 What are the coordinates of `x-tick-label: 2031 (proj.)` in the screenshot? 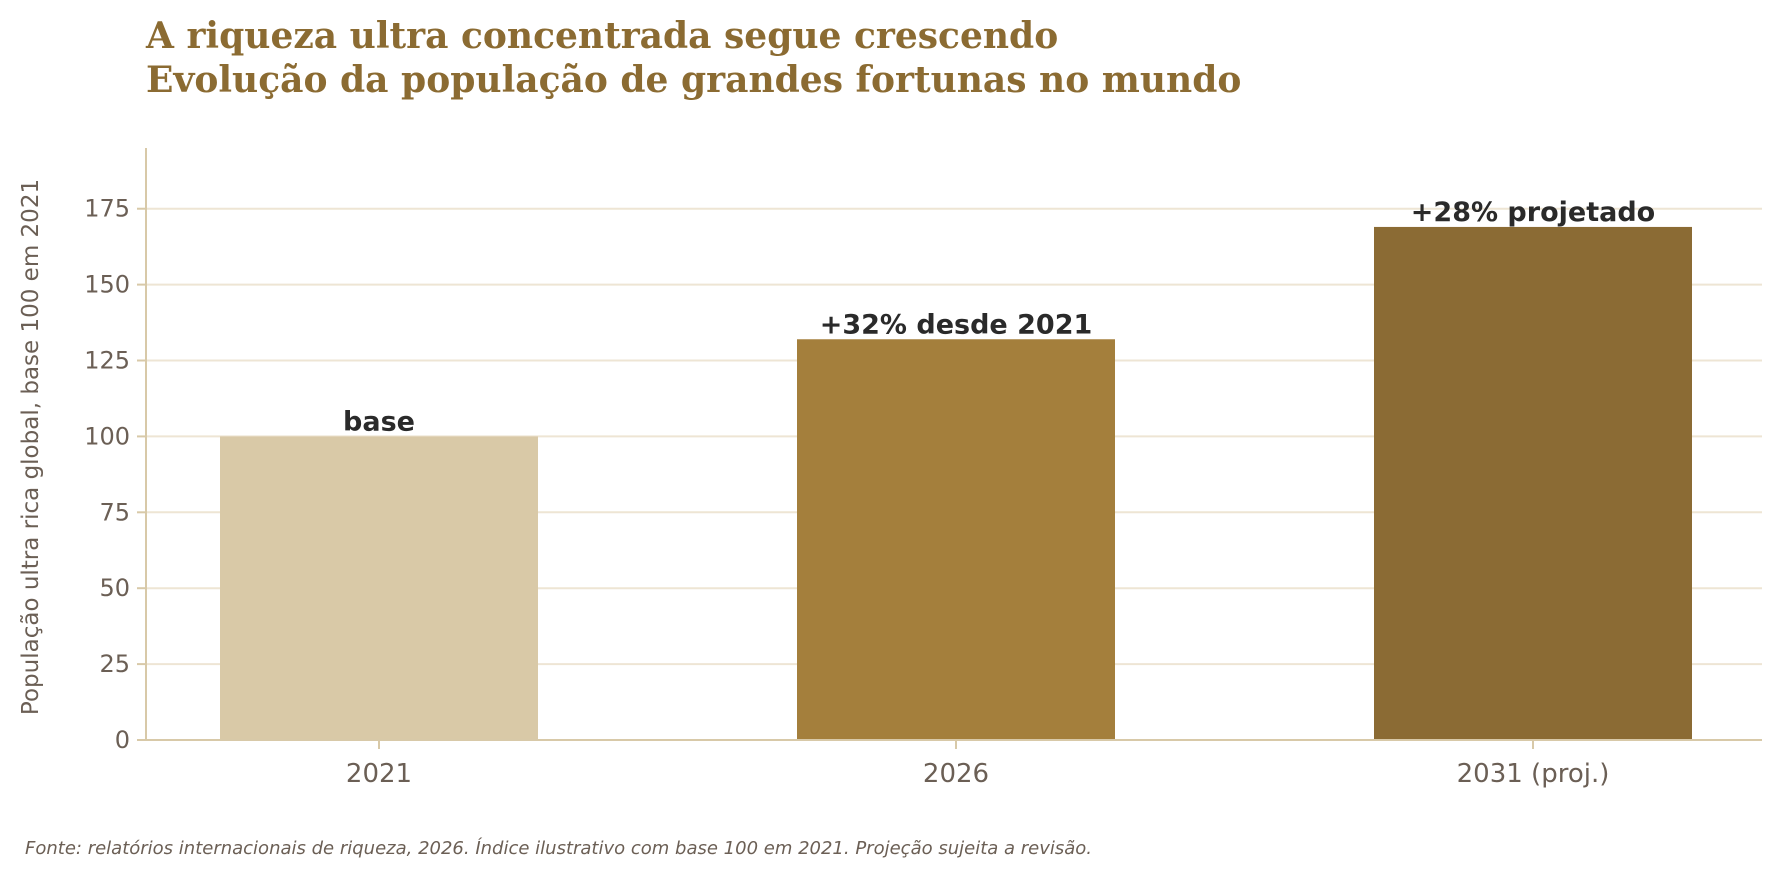 It's located at (1533, 774).